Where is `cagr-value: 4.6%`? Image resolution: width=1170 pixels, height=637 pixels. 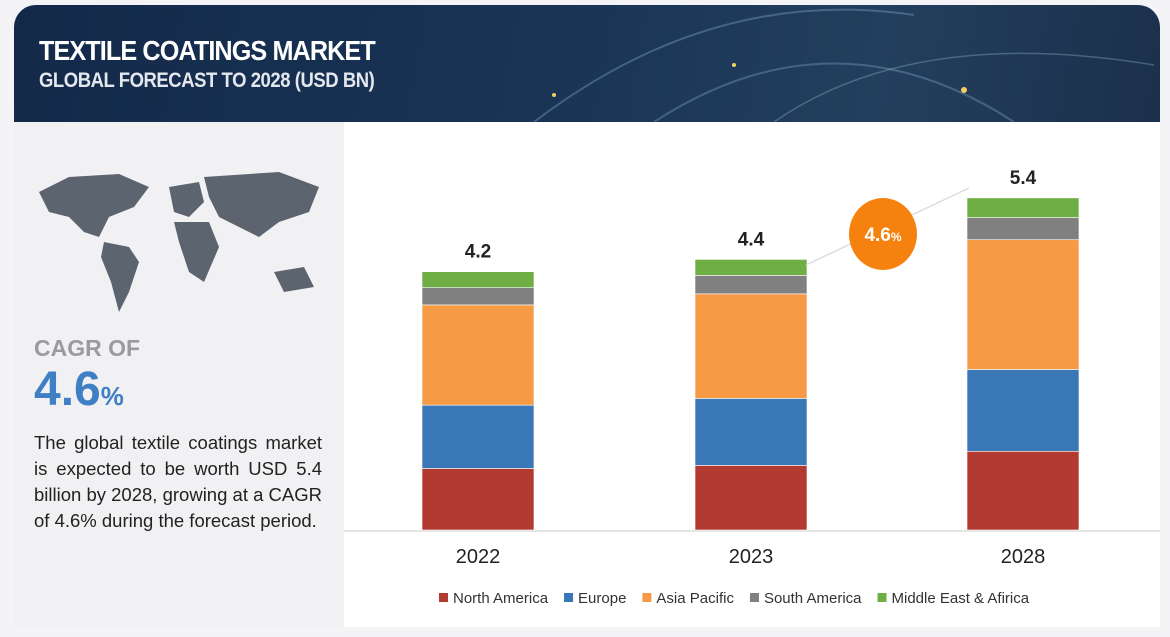
cagr-value: 4.6% is located at coordinates (79, 389).